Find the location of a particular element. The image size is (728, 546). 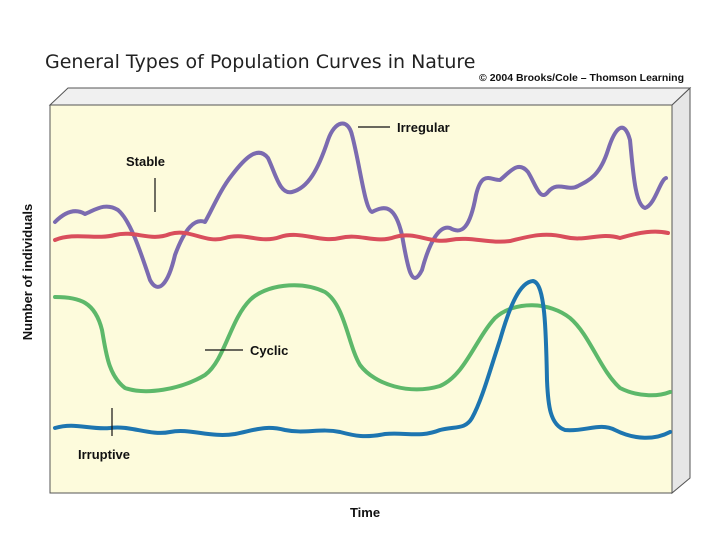

copyright: © 2004 Brooks/Cole – Thomson Learning is located at coordinates (581, 78).